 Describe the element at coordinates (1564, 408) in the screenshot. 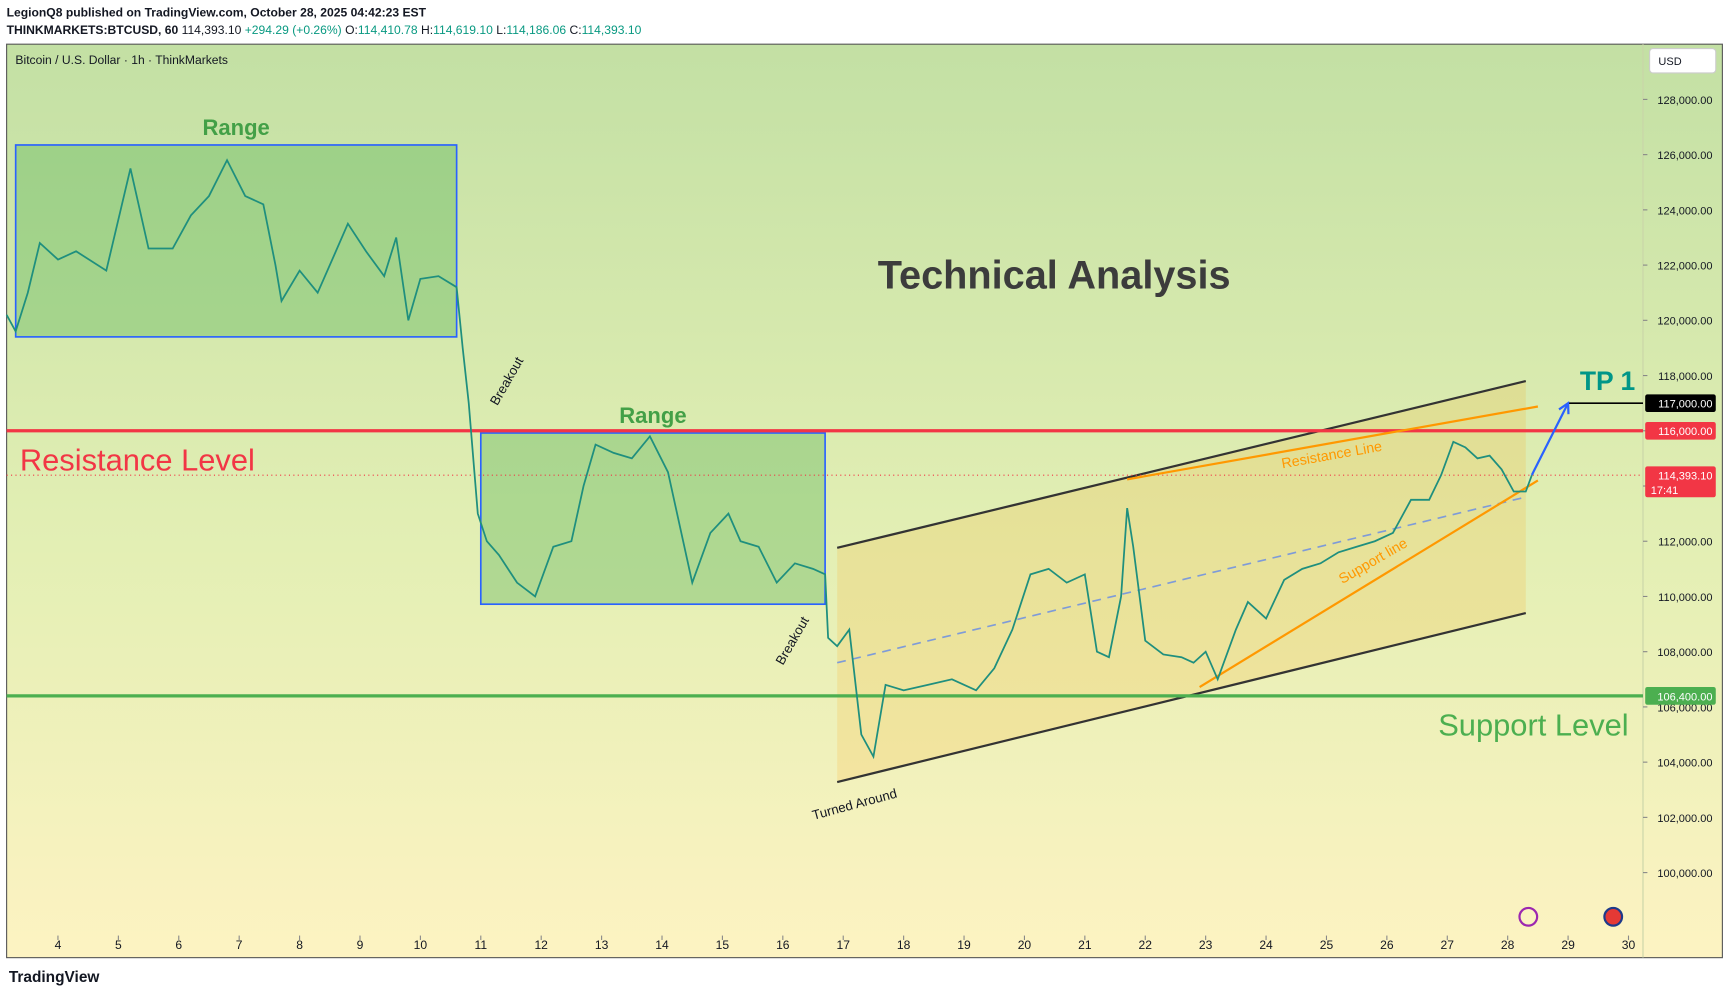

I see `arrow-head` at that location.